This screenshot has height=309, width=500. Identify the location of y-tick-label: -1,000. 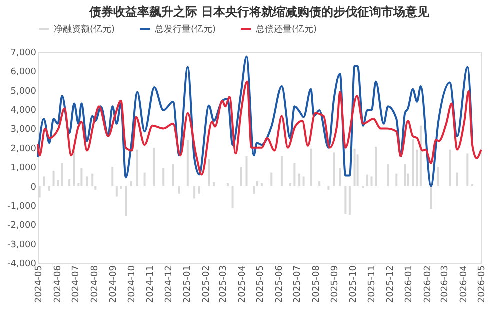
(22, 207).